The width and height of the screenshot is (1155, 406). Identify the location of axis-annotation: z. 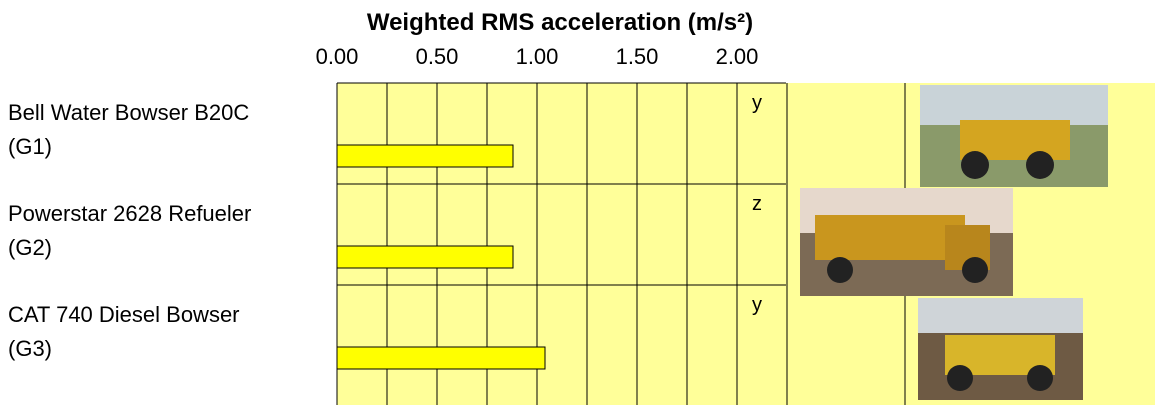
(757, 204).